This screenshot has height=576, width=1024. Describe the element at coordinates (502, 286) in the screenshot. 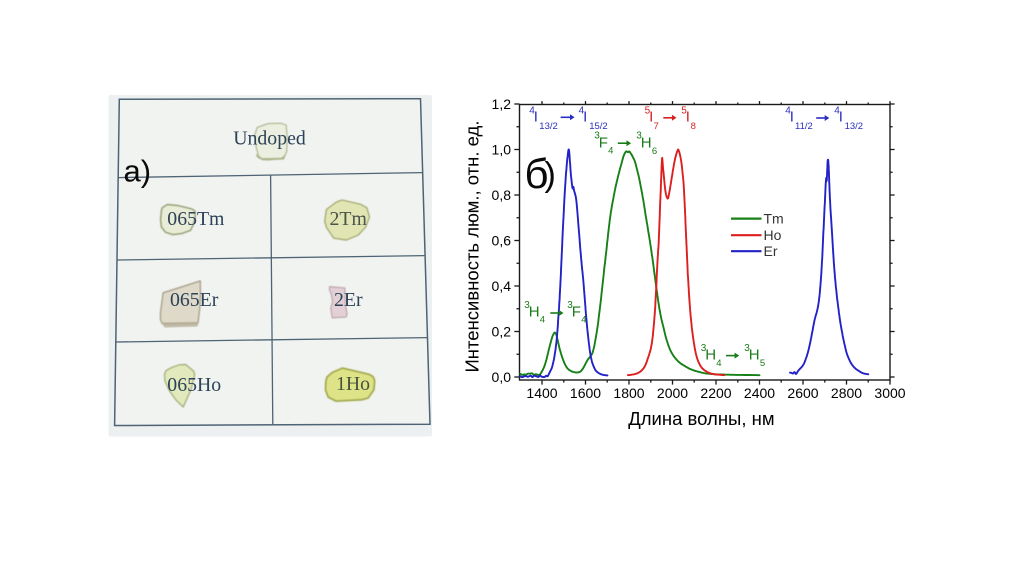

I see `svg-text: 0,4` at that location.